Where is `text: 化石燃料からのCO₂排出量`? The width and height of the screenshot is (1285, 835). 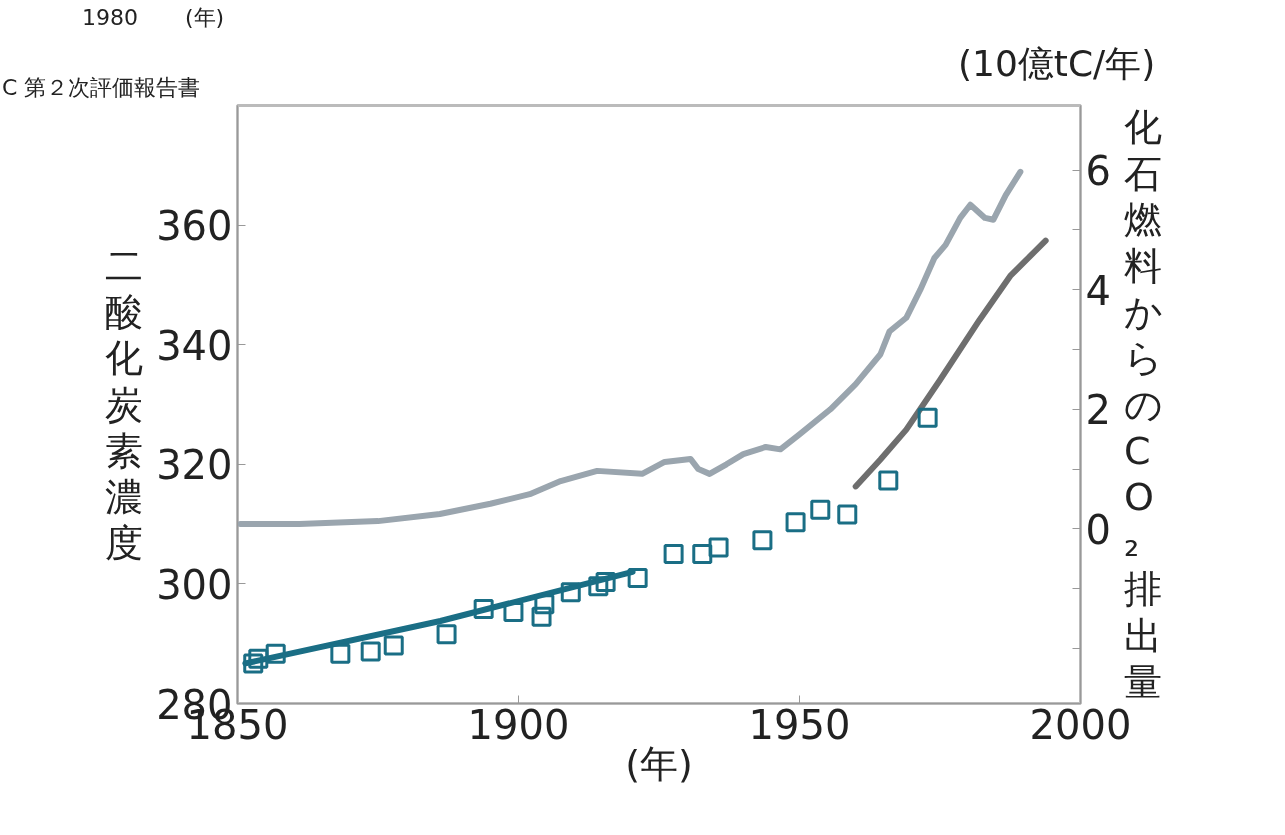 text: 化石燃料からのCO₂排出量 is located at coordinates (1143, 404).